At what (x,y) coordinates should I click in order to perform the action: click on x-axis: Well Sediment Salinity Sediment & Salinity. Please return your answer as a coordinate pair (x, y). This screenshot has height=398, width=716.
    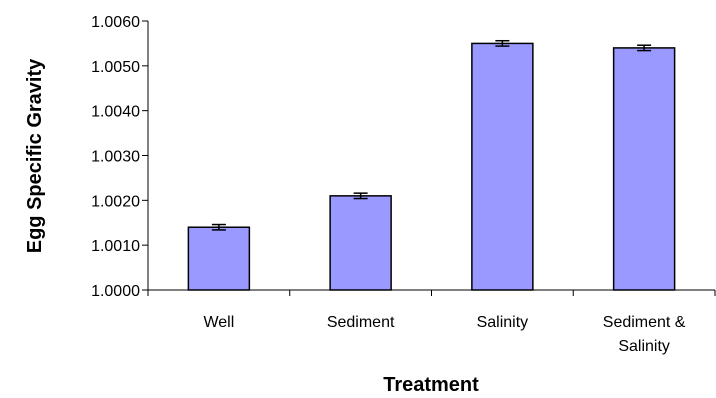
    Looking at the image, I should click on (431, 322).